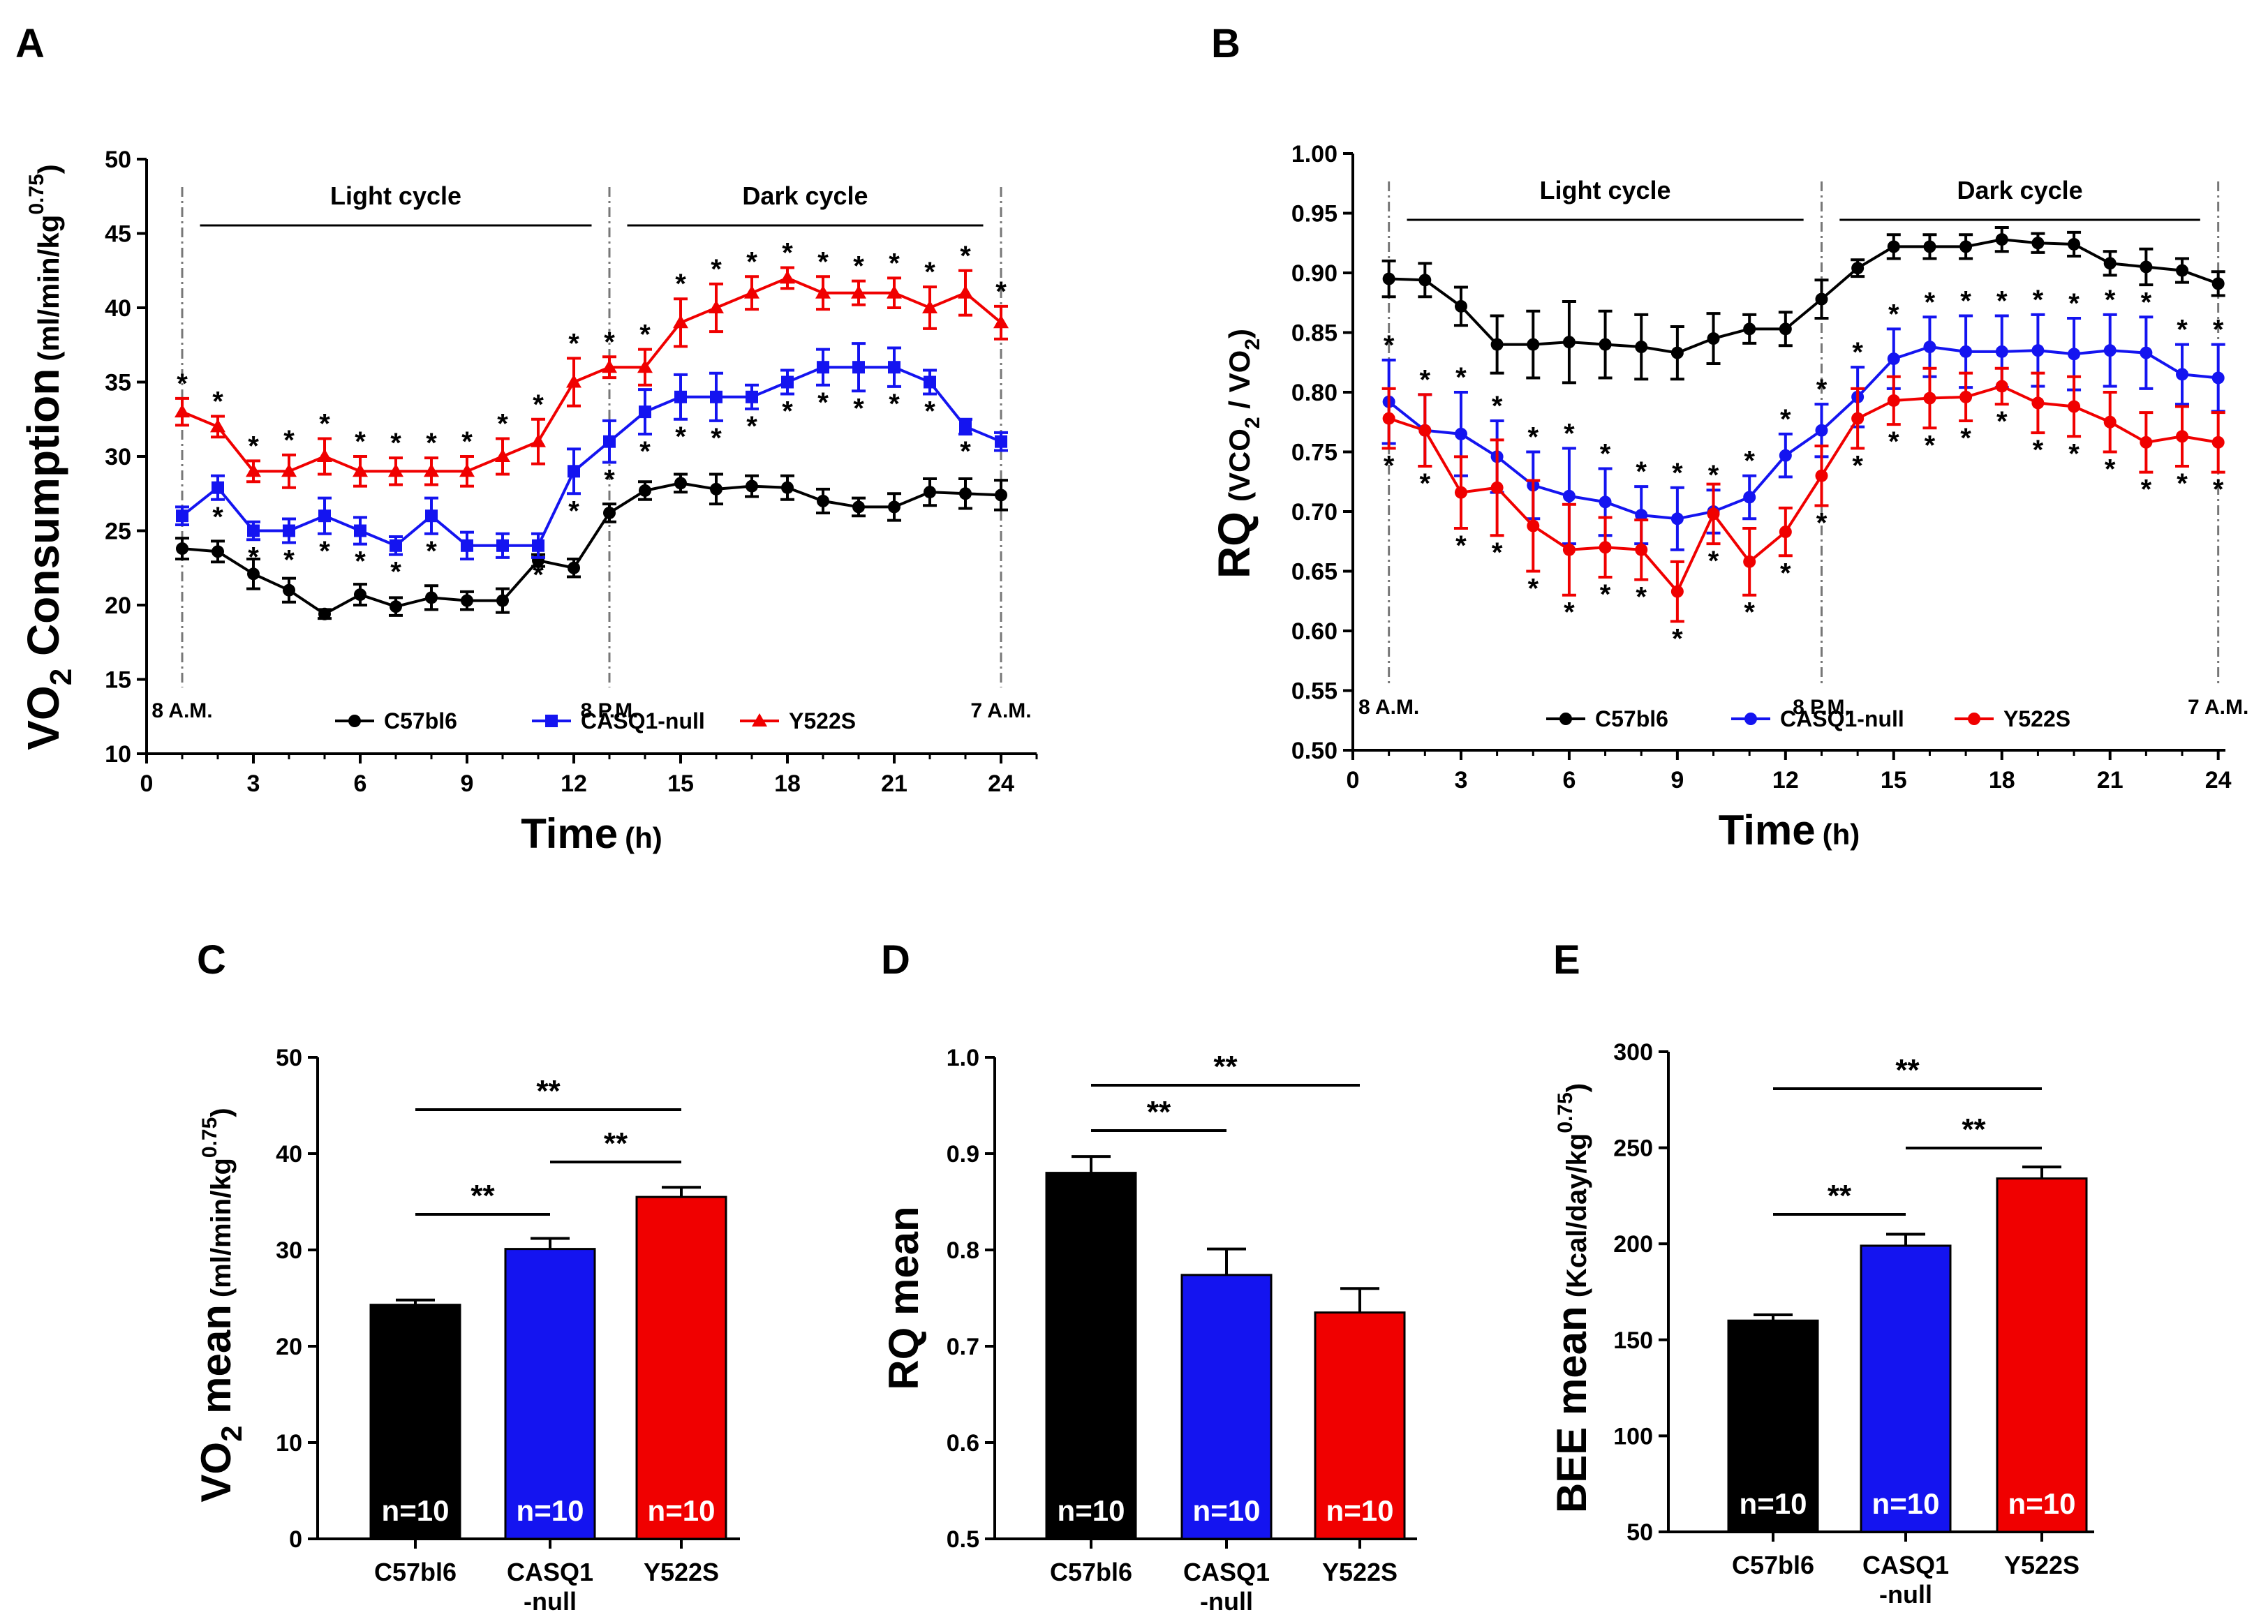  What do you see at coordinates (1808, 718) in the screenshot?
I see `legend: C57bl6 CASQ1-null Y522S` at bounding box center [1808, 718].